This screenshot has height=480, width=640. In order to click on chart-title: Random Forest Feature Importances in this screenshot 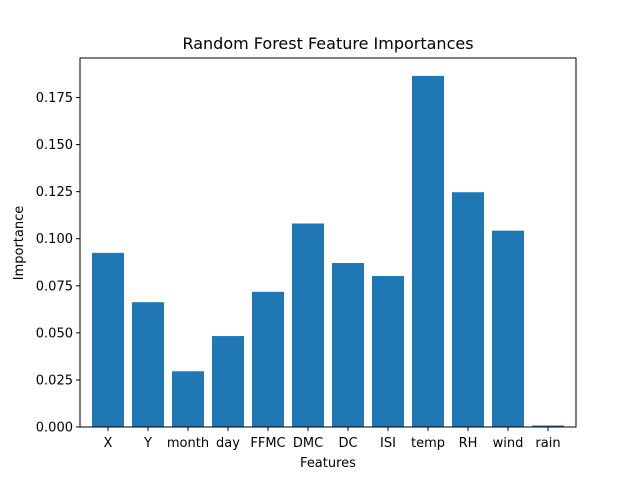, I will do `click(327, 43)`.